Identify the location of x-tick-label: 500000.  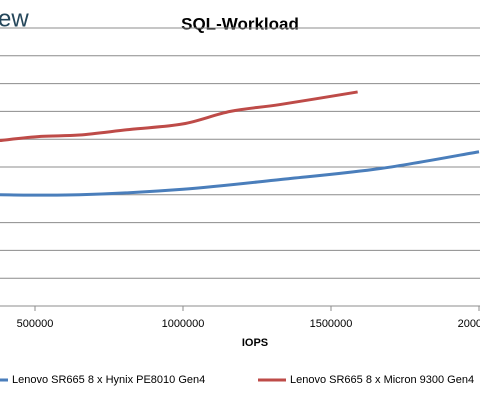
(35, 324).